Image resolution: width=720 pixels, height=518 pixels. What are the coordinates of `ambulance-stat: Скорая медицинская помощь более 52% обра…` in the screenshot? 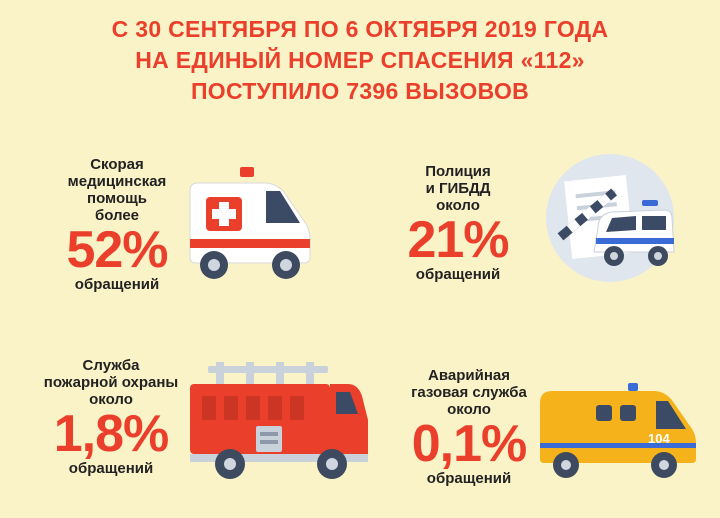 It's located at (117, 224).